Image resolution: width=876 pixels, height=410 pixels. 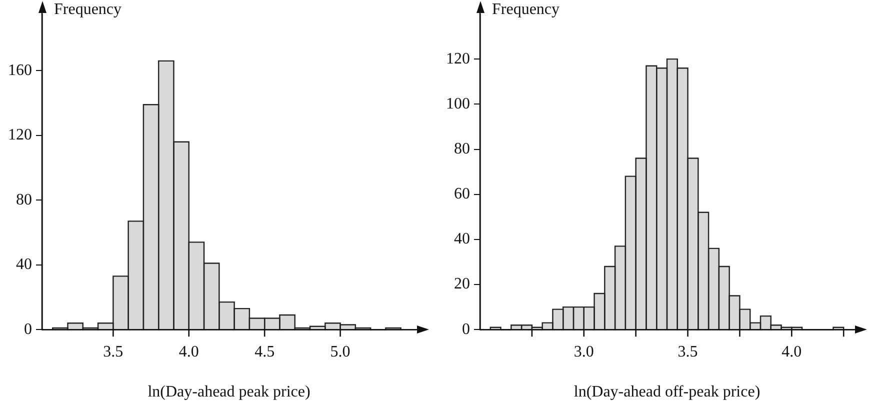 What do you see at coordinates (462, 194) in the screenshot?
I see `y-tick-label: 60` at bounding box center [462, 194].